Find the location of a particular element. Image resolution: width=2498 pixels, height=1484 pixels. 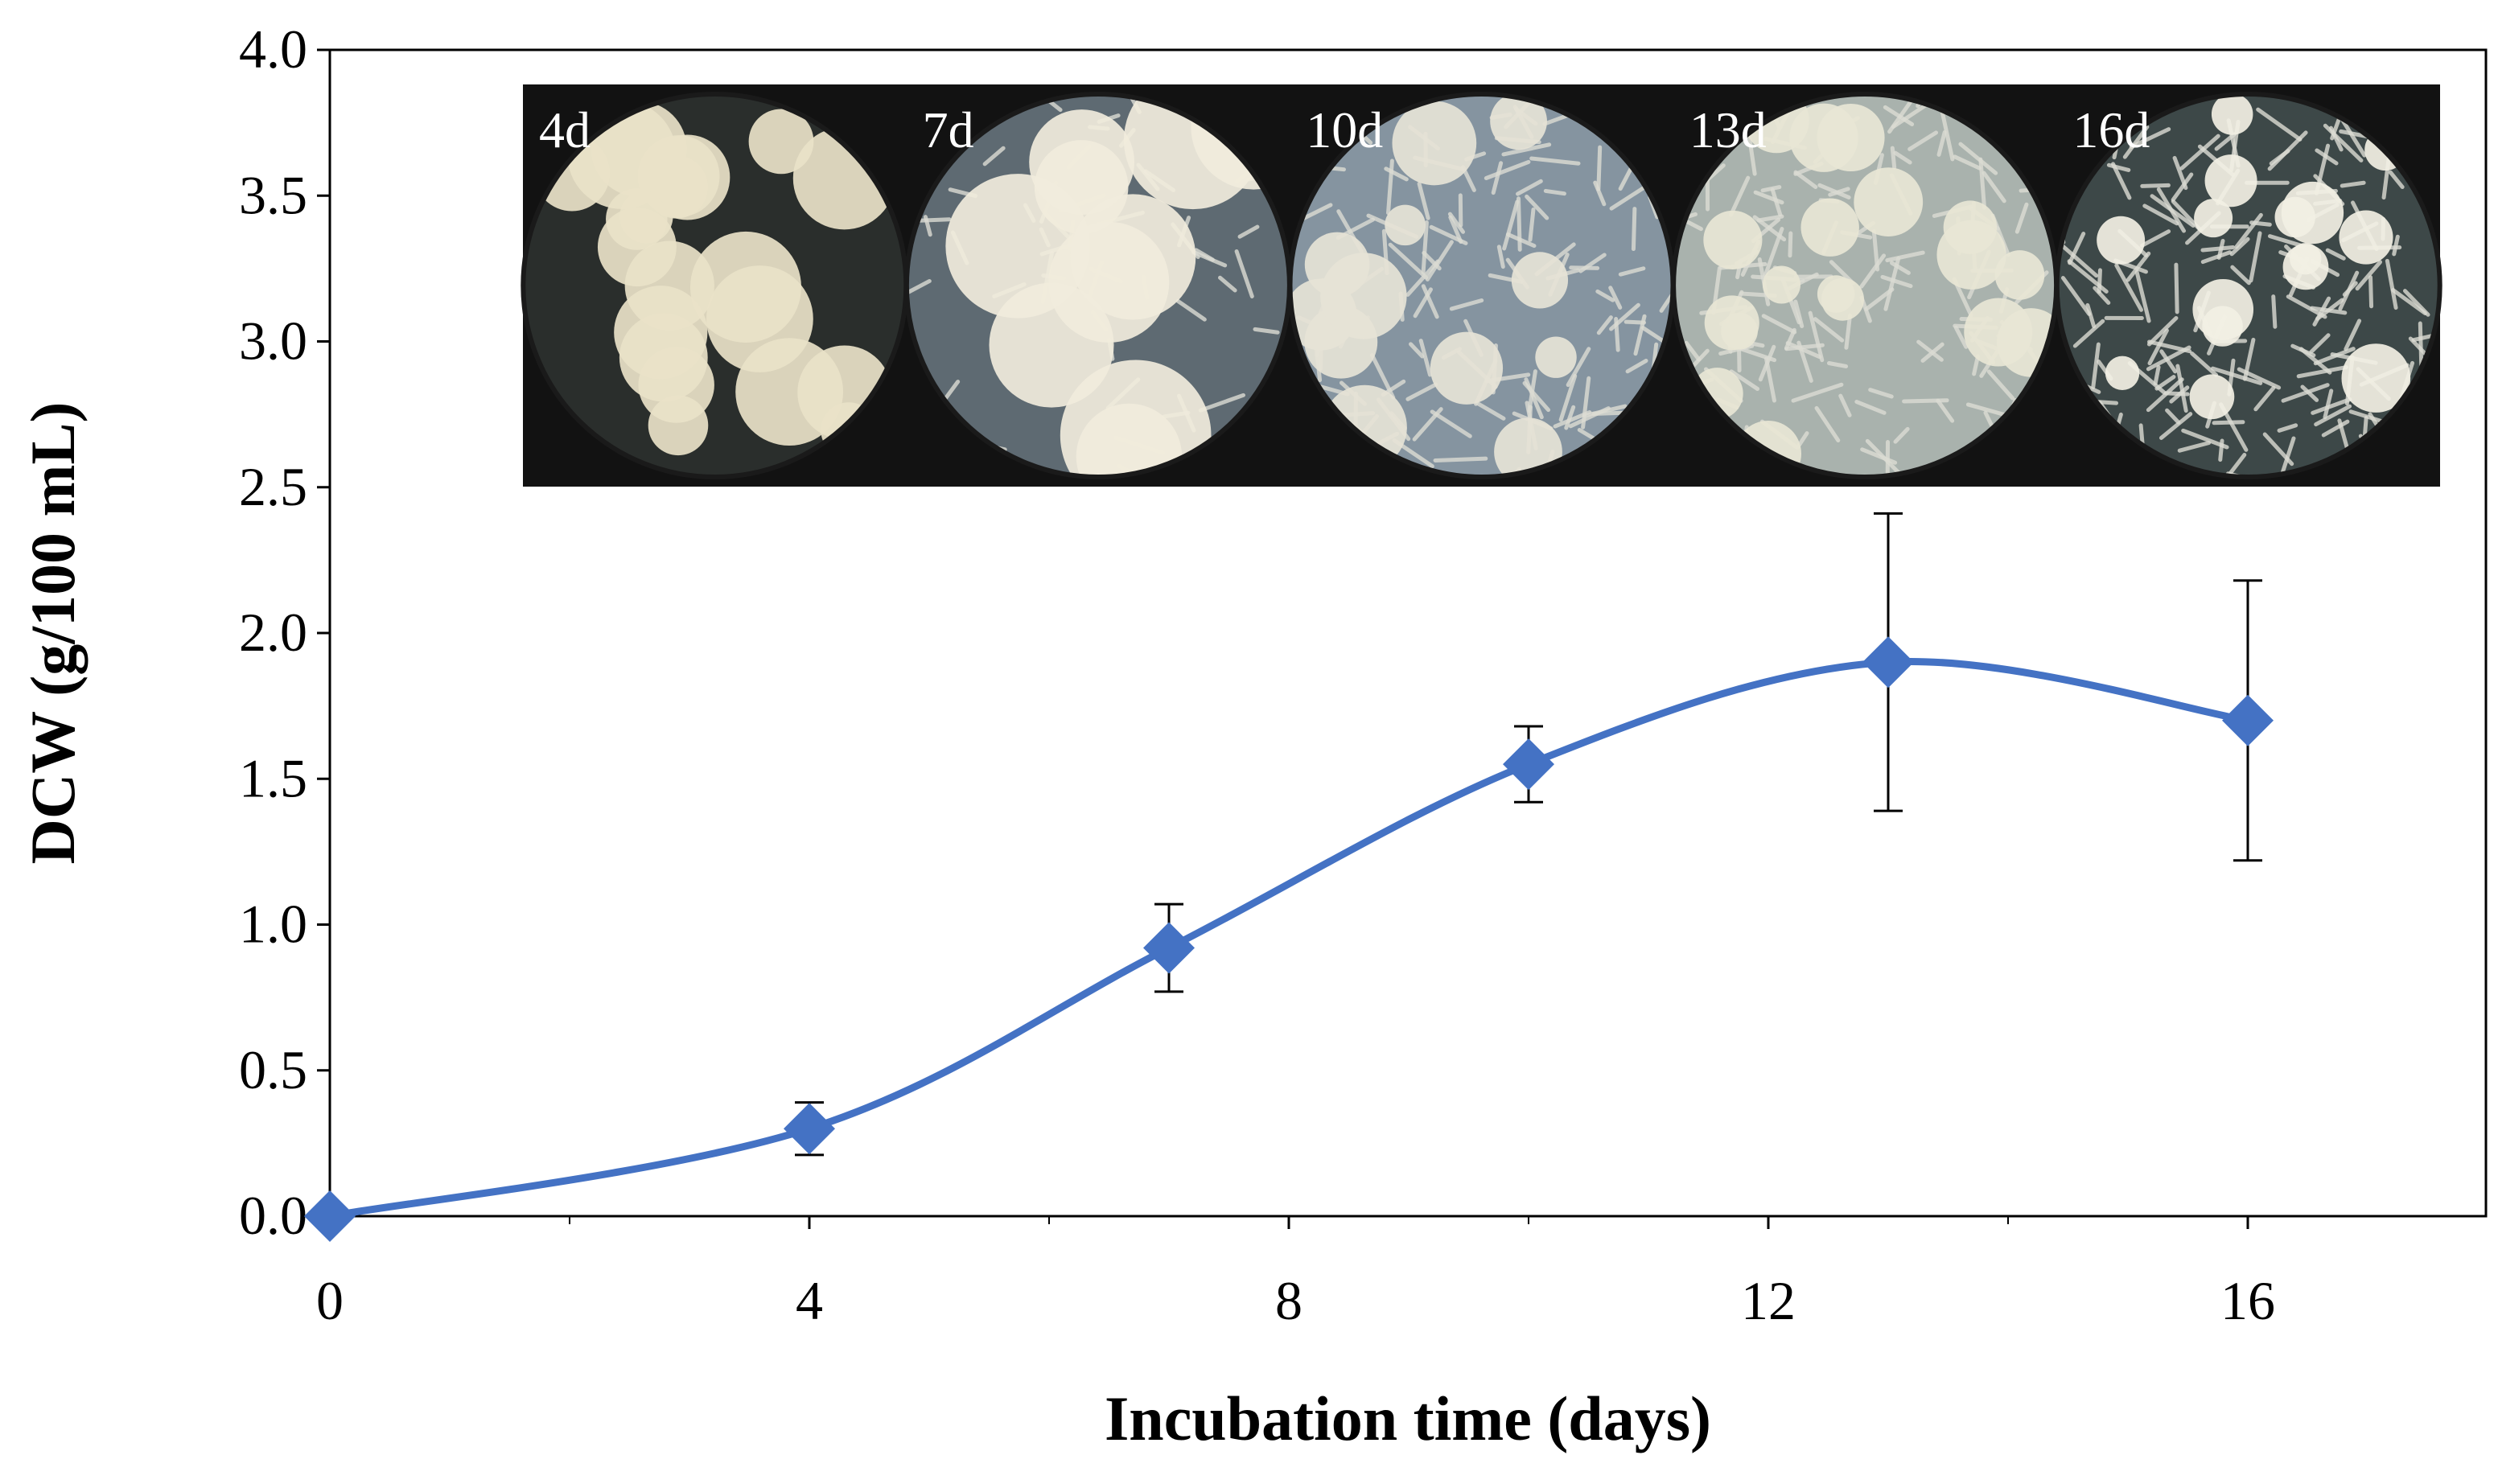

y-tick-label: 2.0 is located at coordinates (273, 632).